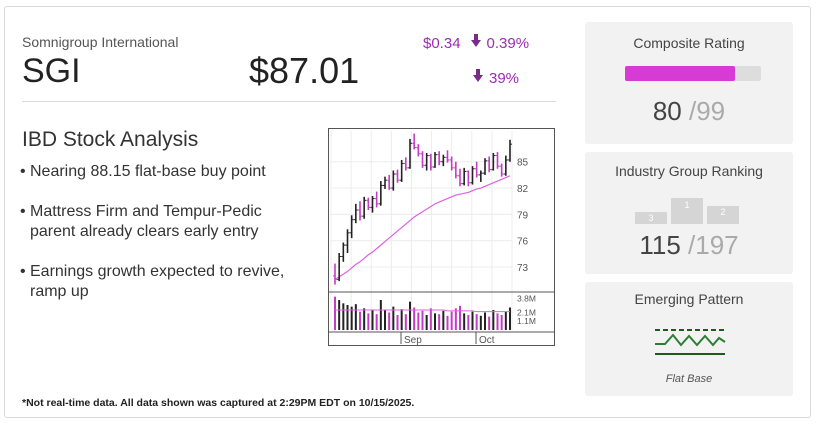 This screenshot has width=816, height=430. What do you see at coordinates (304, 70) in the screenshot?
I see `stock-price: $87.01` at bounding box center [304, 70].